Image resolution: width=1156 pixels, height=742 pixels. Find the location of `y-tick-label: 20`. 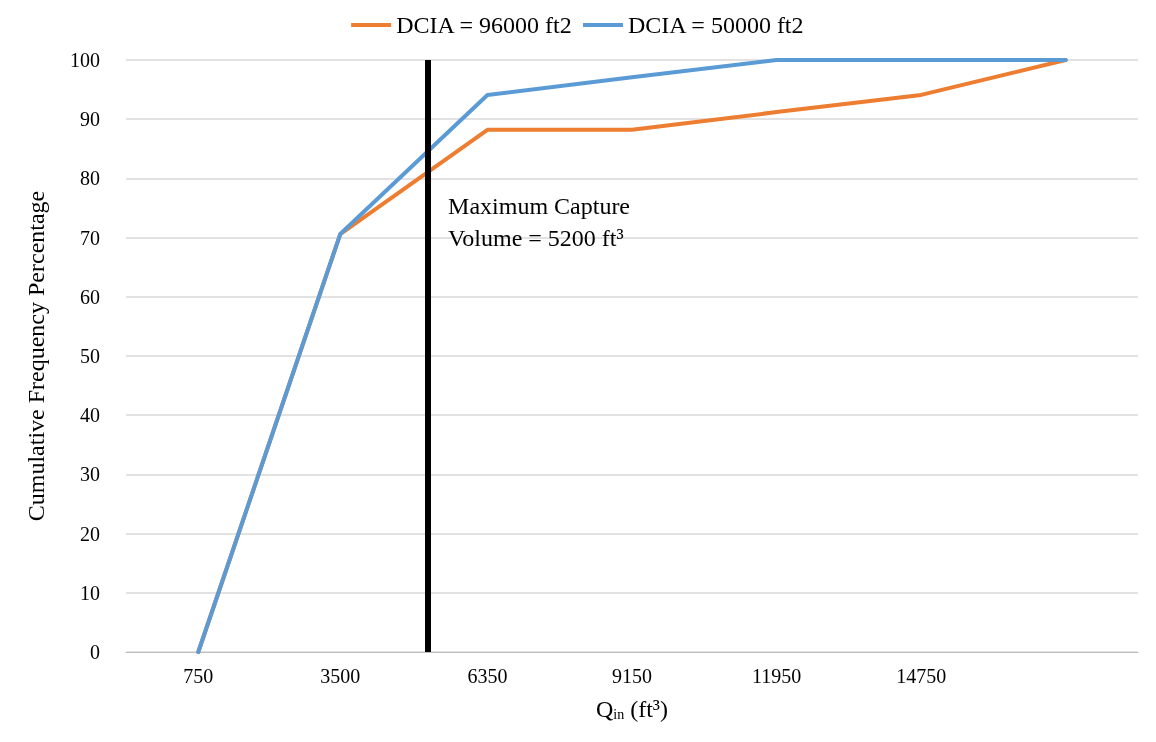

y-tick-label: 20 is located at coordinates (90, 533).